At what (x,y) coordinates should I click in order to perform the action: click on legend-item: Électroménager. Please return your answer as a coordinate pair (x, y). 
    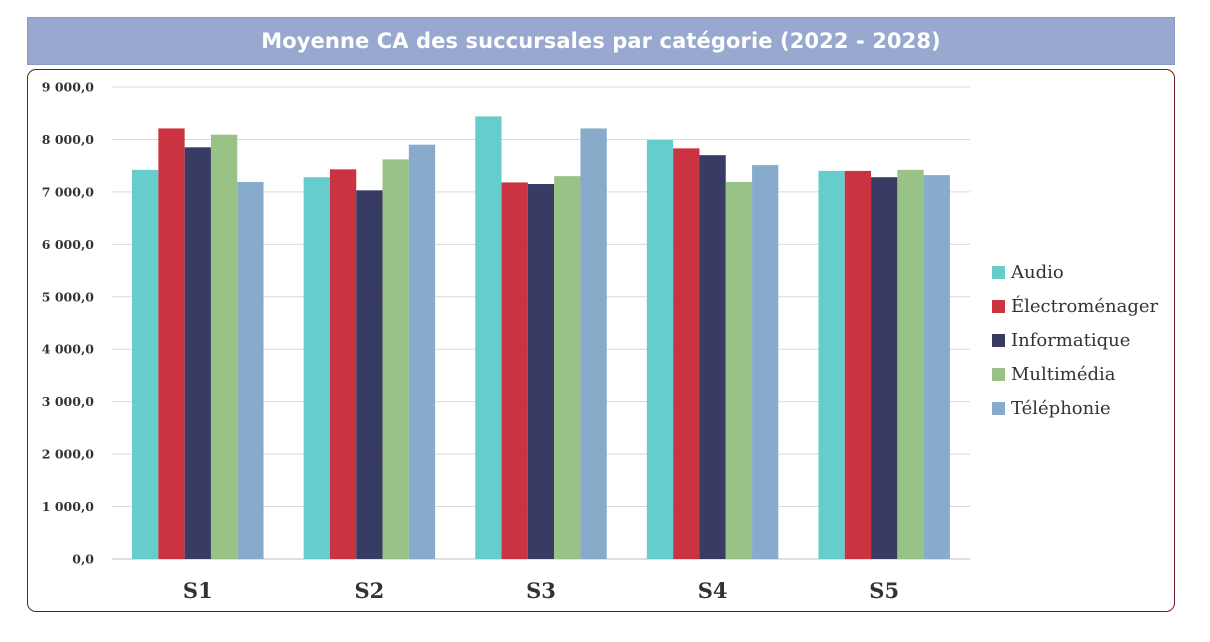
    Looking at the image, I should click on (1075, 306).